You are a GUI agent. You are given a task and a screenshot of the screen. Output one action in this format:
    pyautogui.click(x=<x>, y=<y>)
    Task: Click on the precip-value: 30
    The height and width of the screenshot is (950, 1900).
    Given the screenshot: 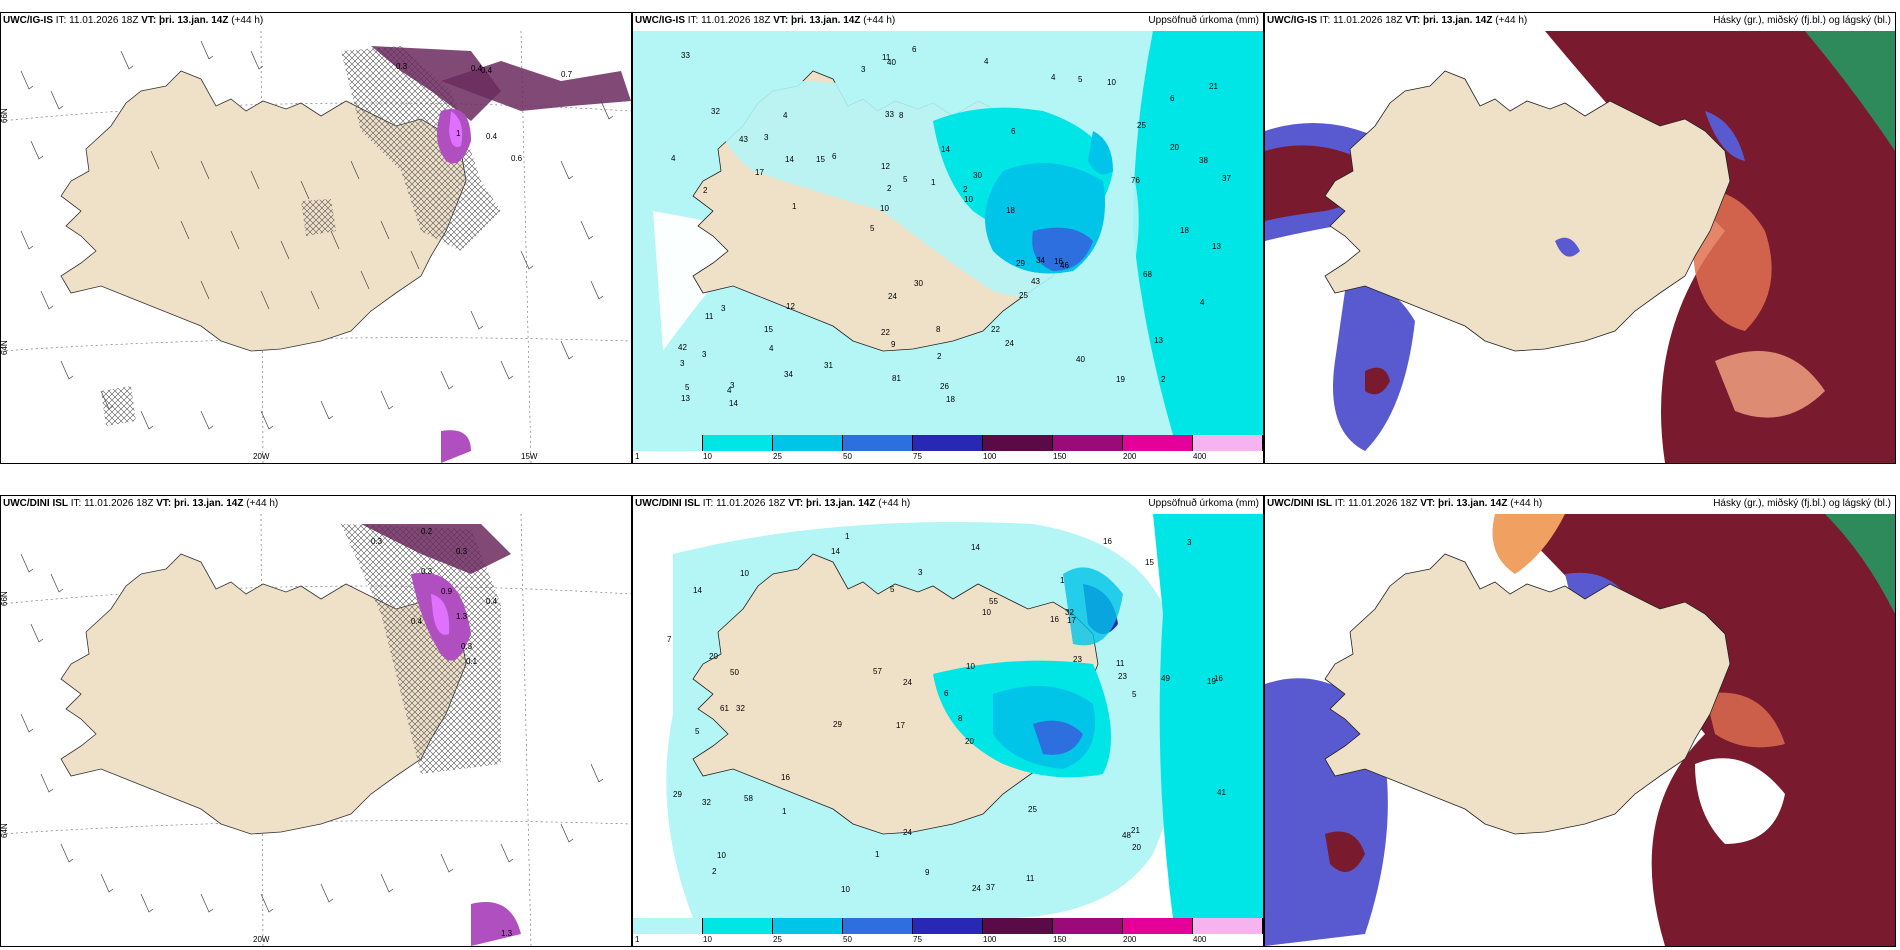 What is the action you would take?
    pyautogui.click(x=977, y=175)
    